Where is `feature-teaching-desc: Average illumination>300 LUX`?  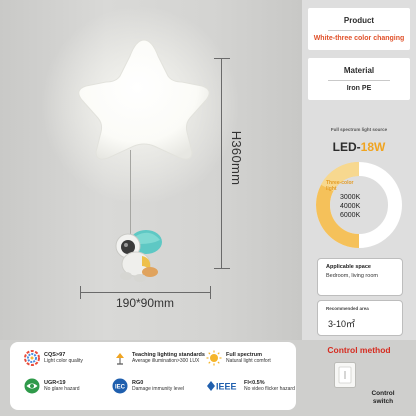 feature-teaching-desc: Average illumination>300 LUX is located at coordinates (166, 361).